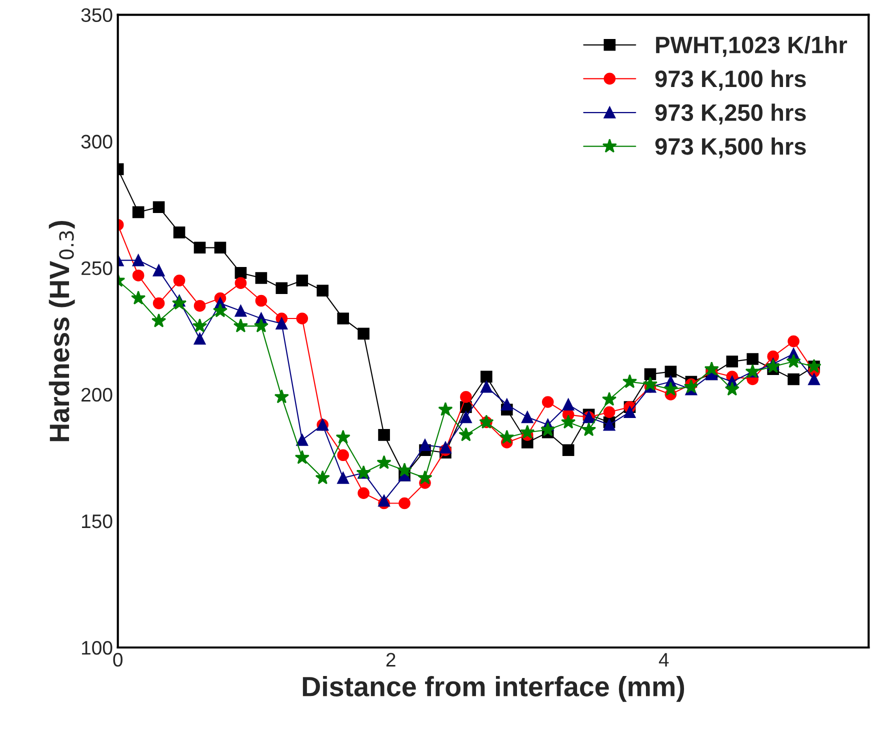 This screenshot has width=873, height=740. Describe the element at coordinates (730, 114) in the screenshot. I see `legend-label: 973 K,250 hrs` at that location.